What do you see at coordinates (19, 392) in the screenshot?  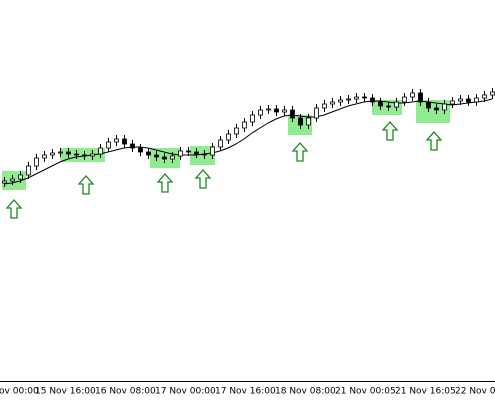 I see `x-tick-label: 15 Nov 00:00` at bounding box center [19, 392].